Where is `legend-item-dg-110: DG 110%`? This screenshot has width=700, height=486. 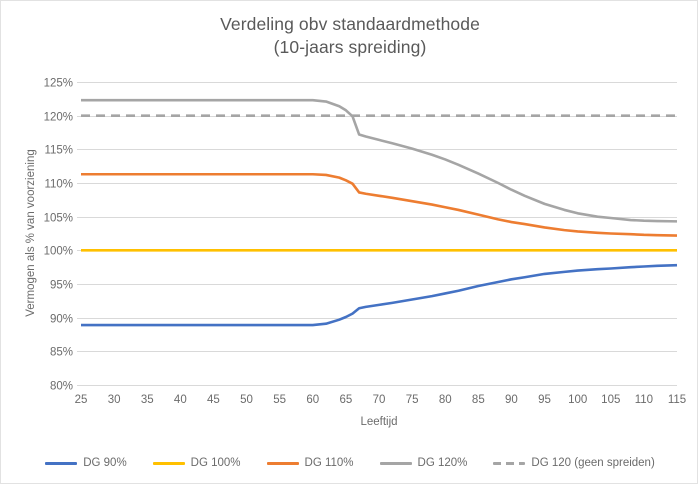 legend-item-dg-110: DG 110% is located at coordinates (310, 463).